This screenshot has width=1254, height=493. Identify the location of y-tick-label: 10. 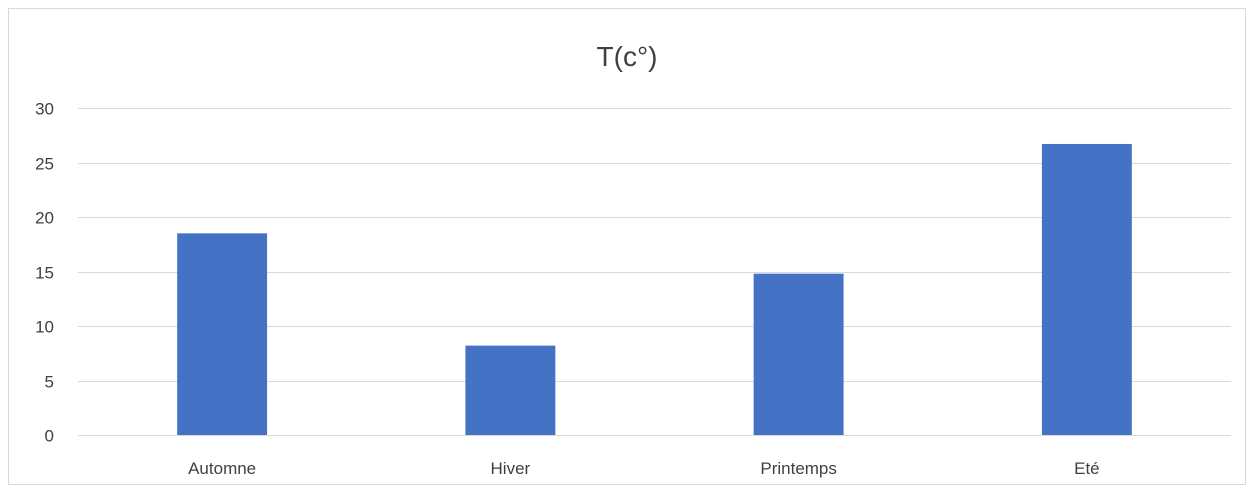
(44, 327).